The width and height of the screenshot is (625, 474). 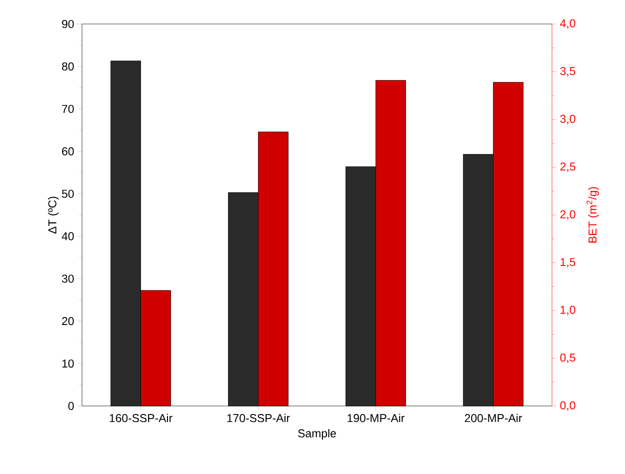 What do you see at coordinates (68, 24) in the screenshot?
I see `y-tick-label: 90` at bounding box center [68, 24].